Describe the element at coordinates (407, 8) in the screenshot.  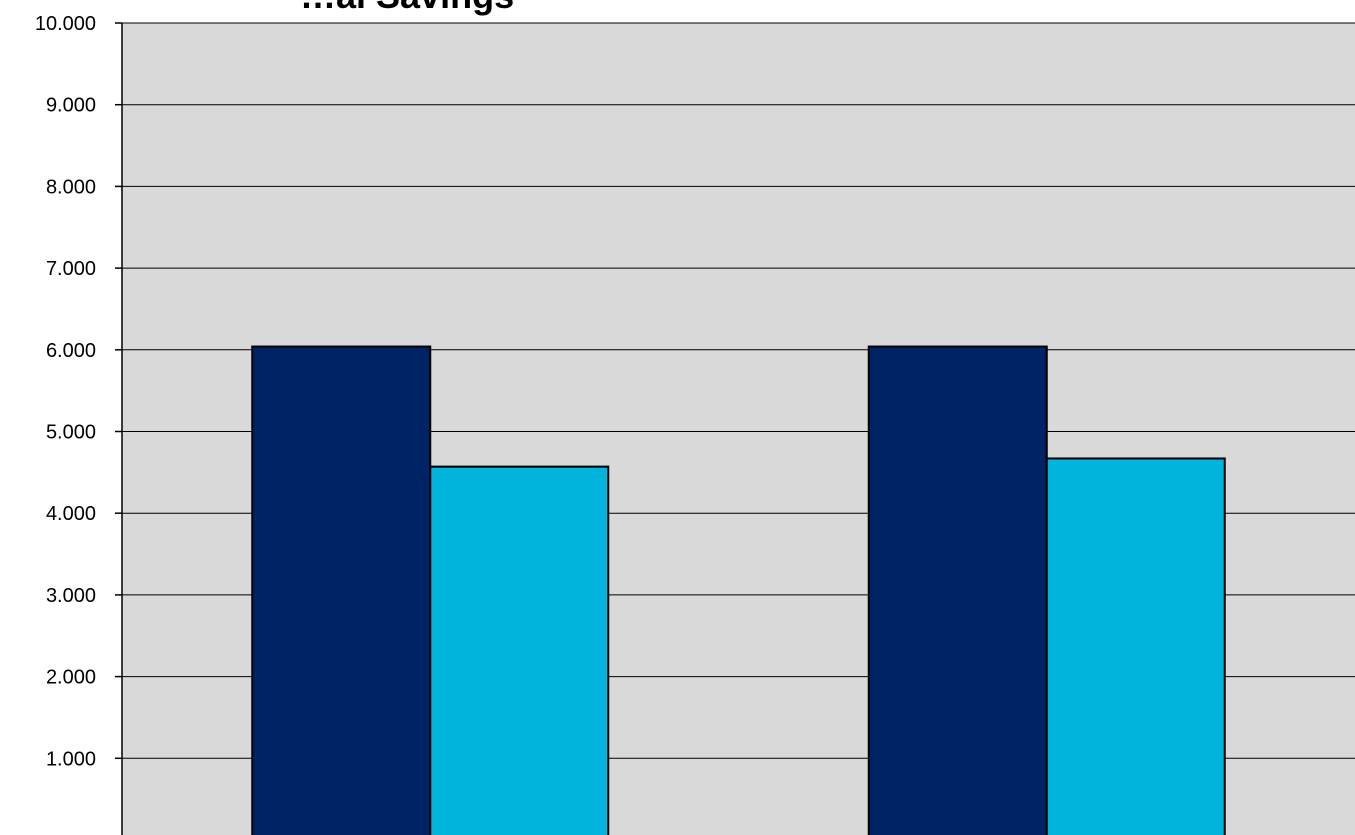
I see `chart-title: …al Savings` at that location.